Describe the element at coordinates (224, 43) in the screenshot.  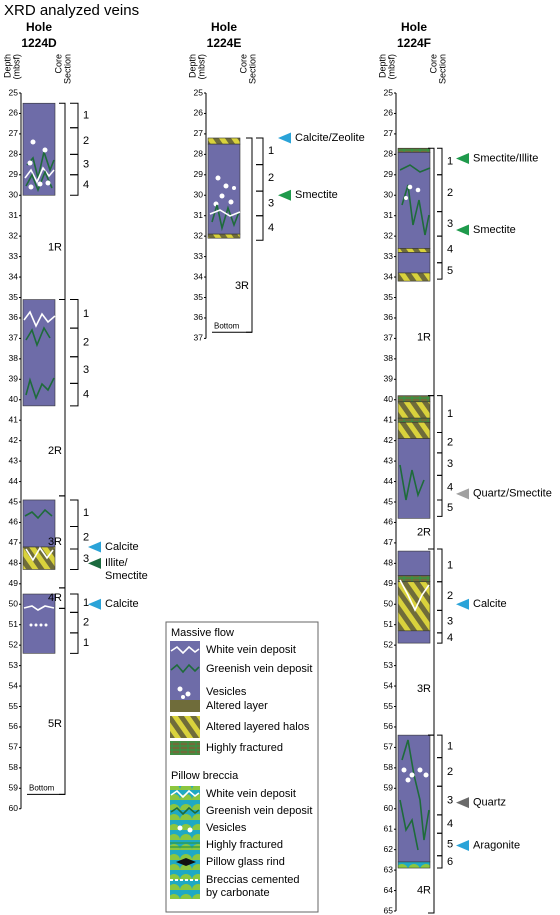
I see `hole-name: 1224E` at that location.